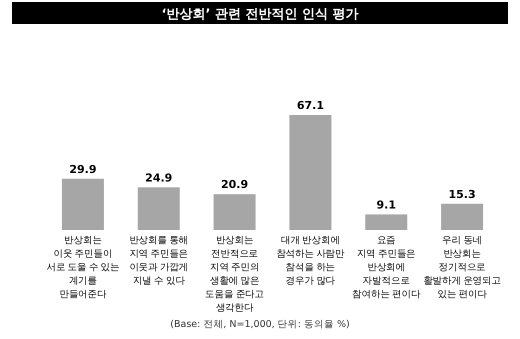 Image resolution: width=520 pixels, height=339 pixels. I want to click on title-band: ‘반상회’ 관련 전반적인 인식 평가, so click(260, 13).